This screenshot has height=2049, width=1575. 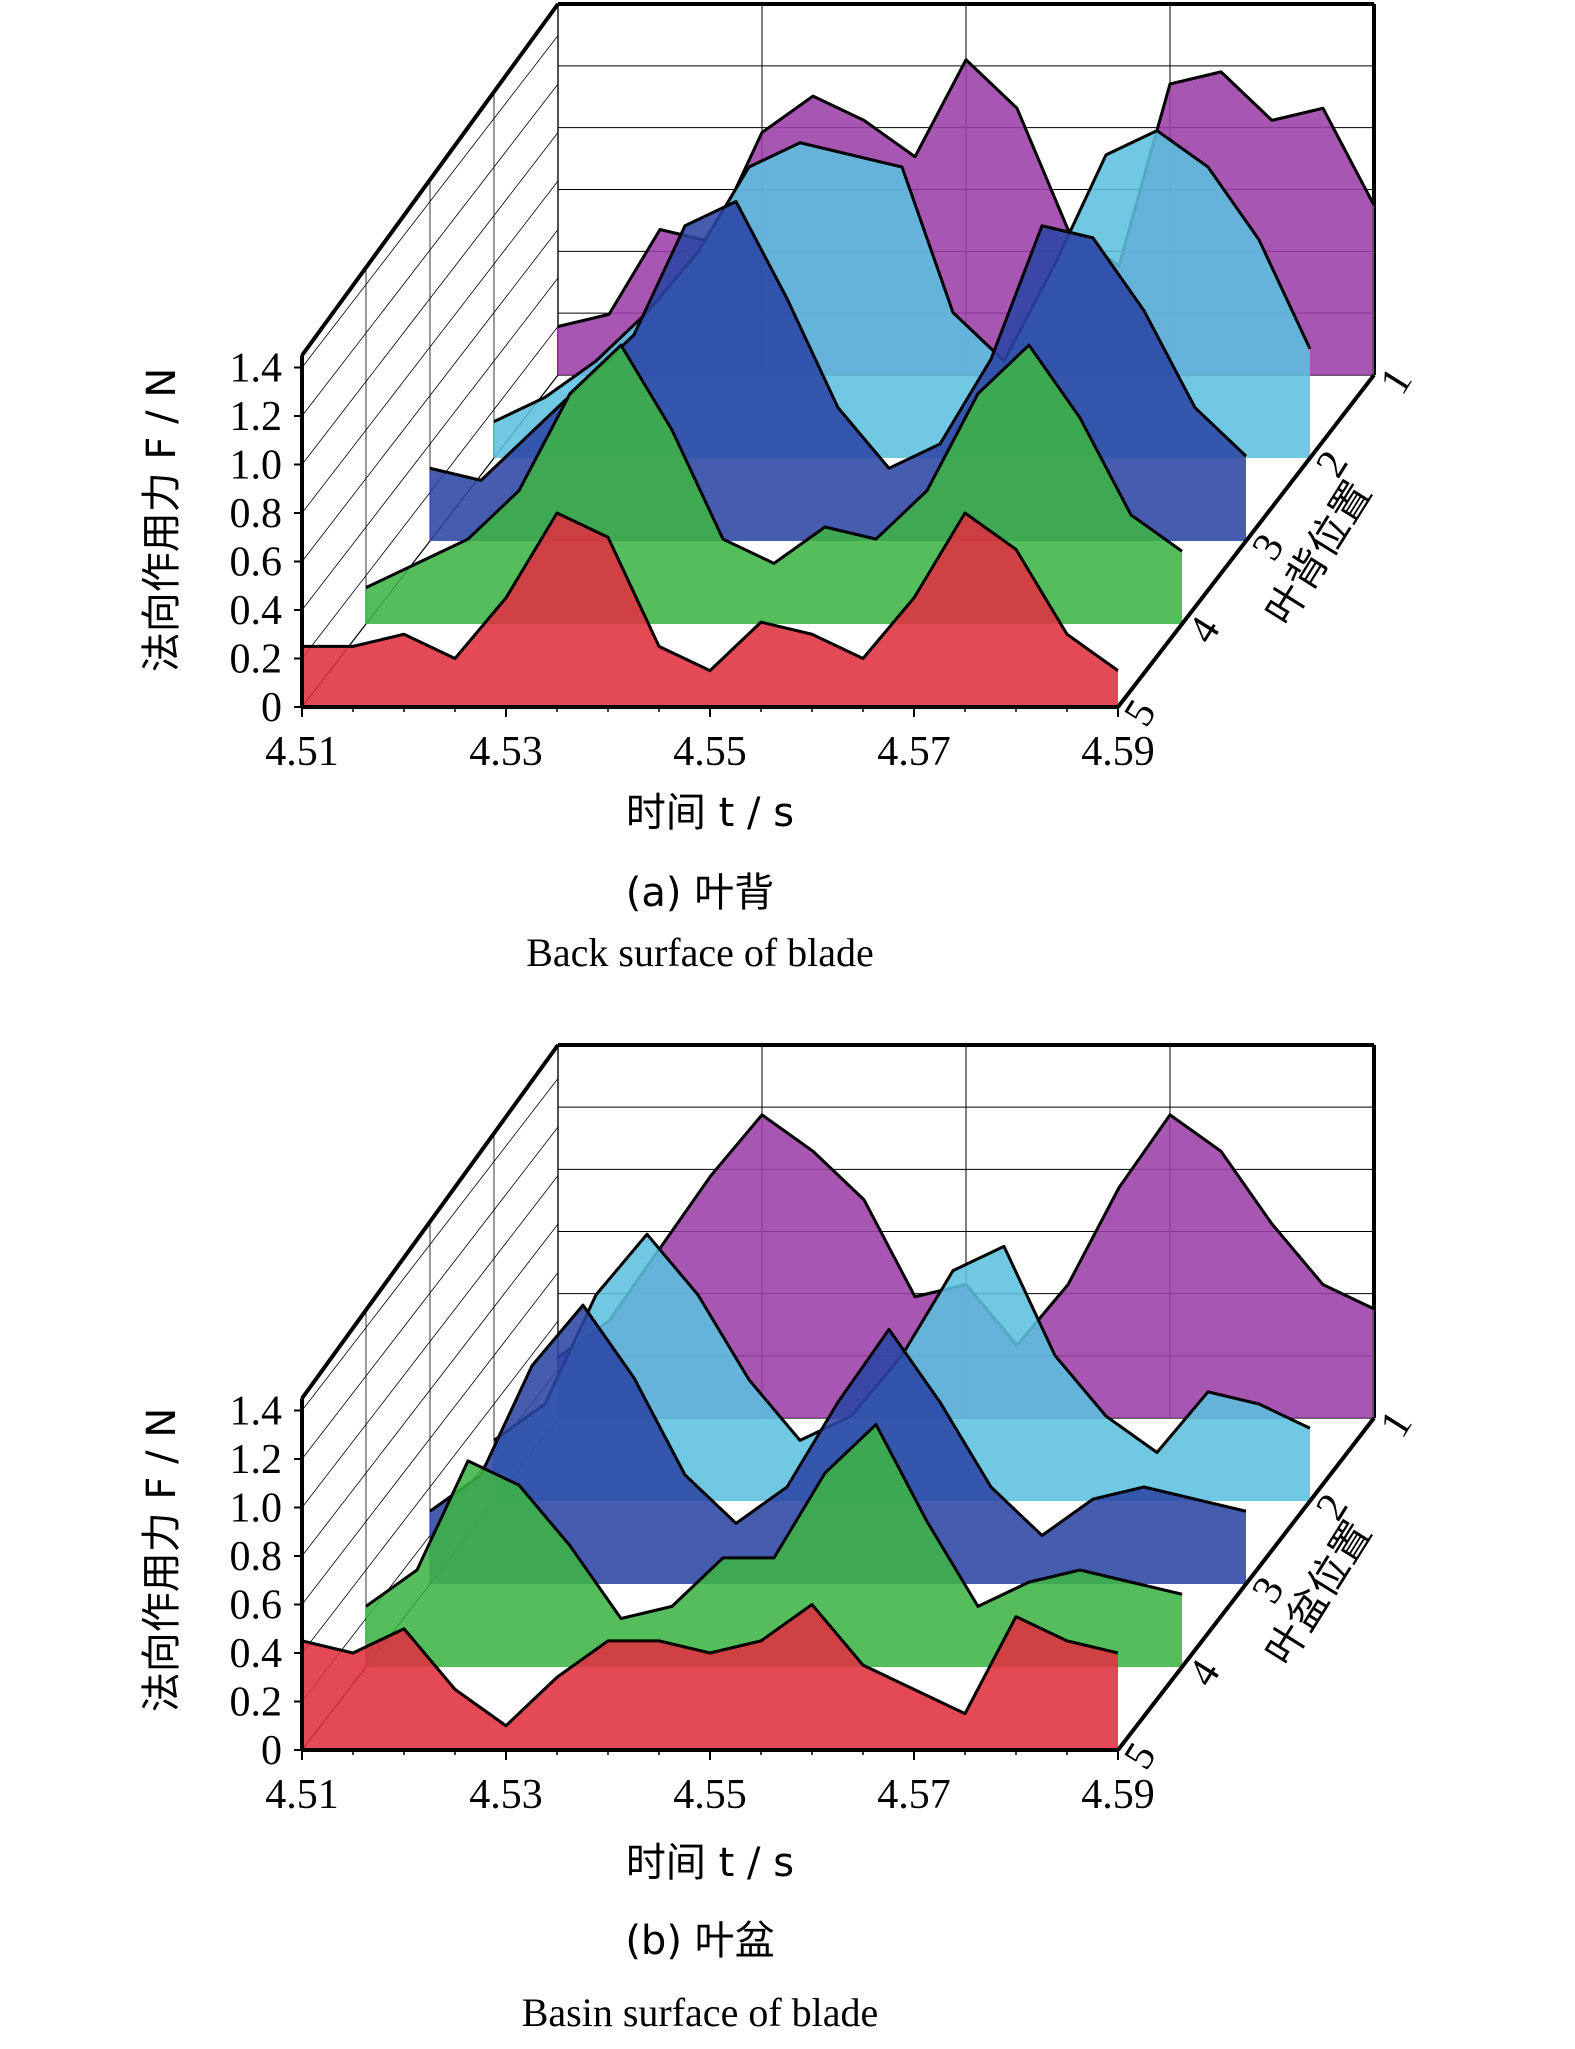 What do you see at coordinates (699, 1941) in the screenshot?
I see `caption-cn: (b) 叶盆` at bounding box center [699, 1941].